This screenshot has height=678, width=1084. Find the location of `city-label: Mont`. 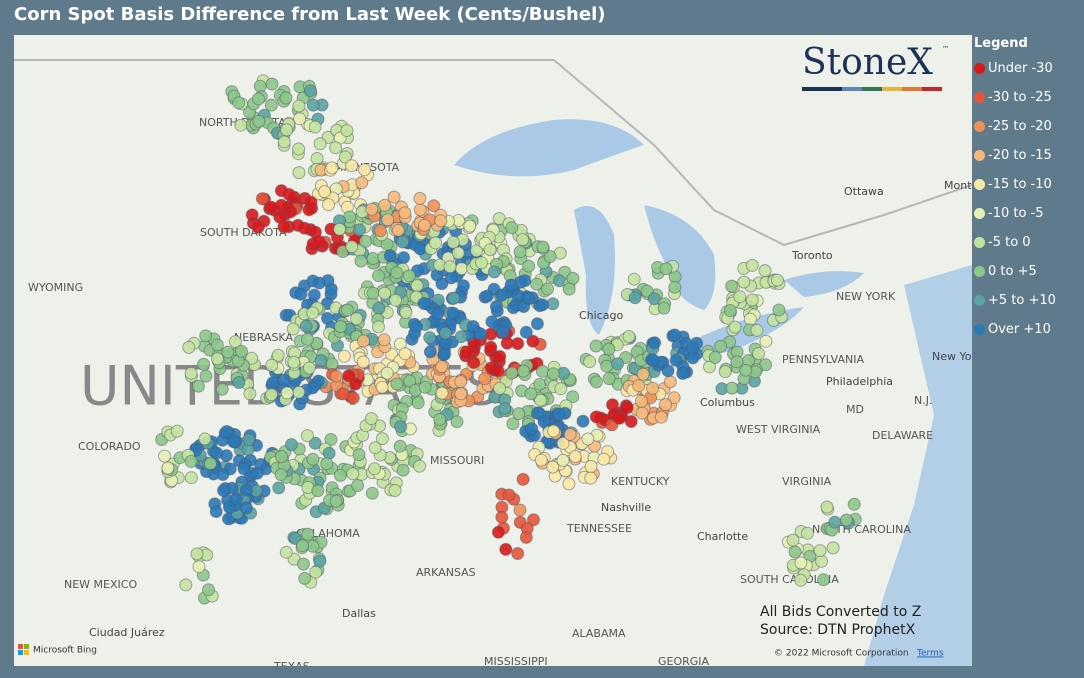

city-label: Mont is located at coordinates (958, 185).